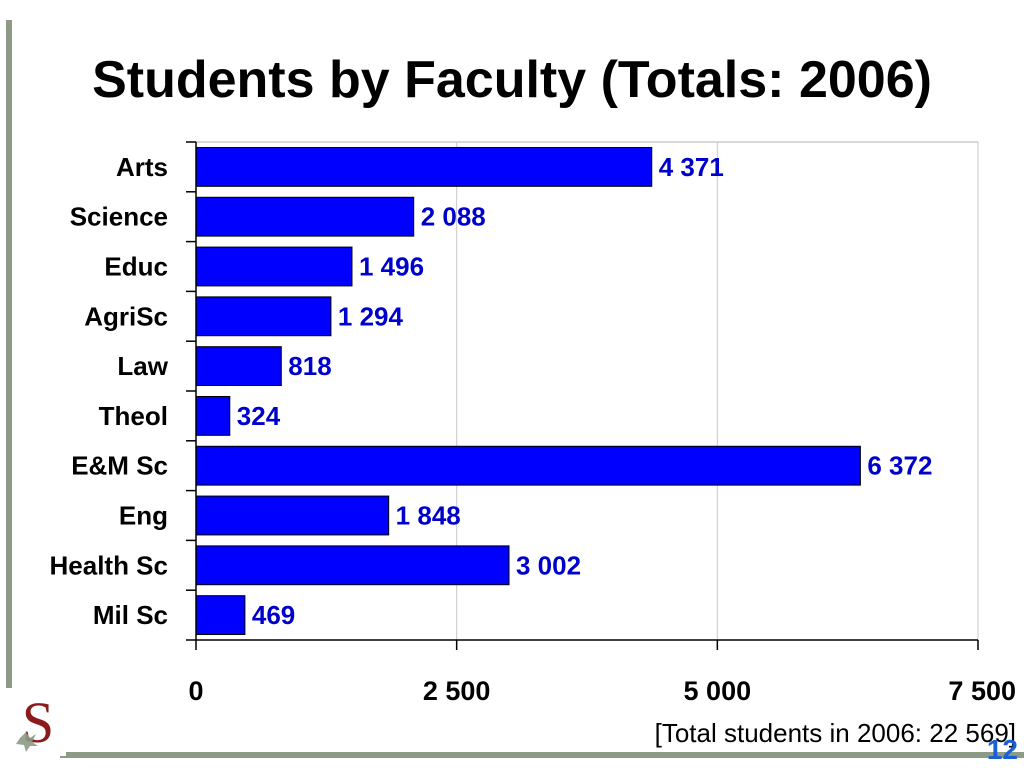  Describe the element at coordinates (428, 516) in the screenshot. I see `data-label: 1 848` at that location.